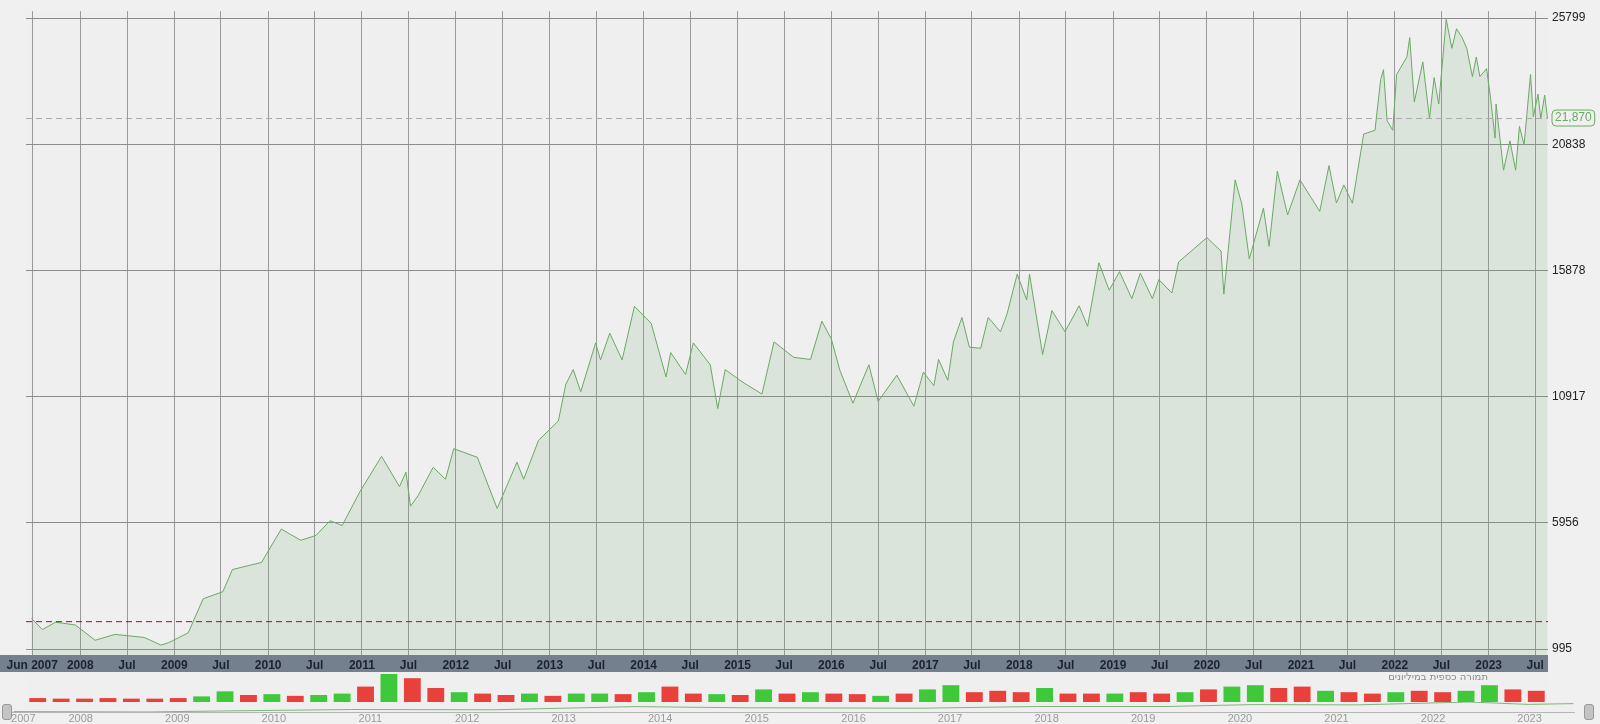 This screenshot has width=1600, height=724. Describe the element at coordinates (1569, 395) in the screenshot. I see `y-tick-label: 10917` at that location.